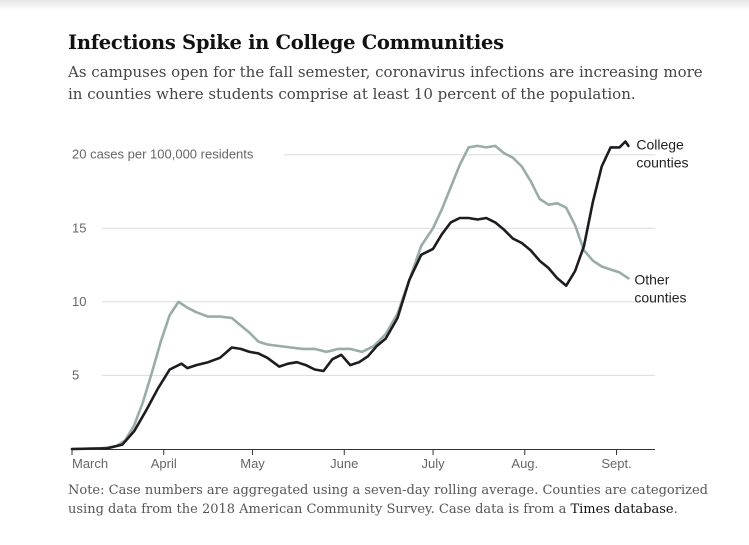 This screenshot has width=749, height=545. Describe the element at coordinates (163, 154) in the screenshot. I see `y-tick-label-20: 20 cases per 100,000 residents` at that location.